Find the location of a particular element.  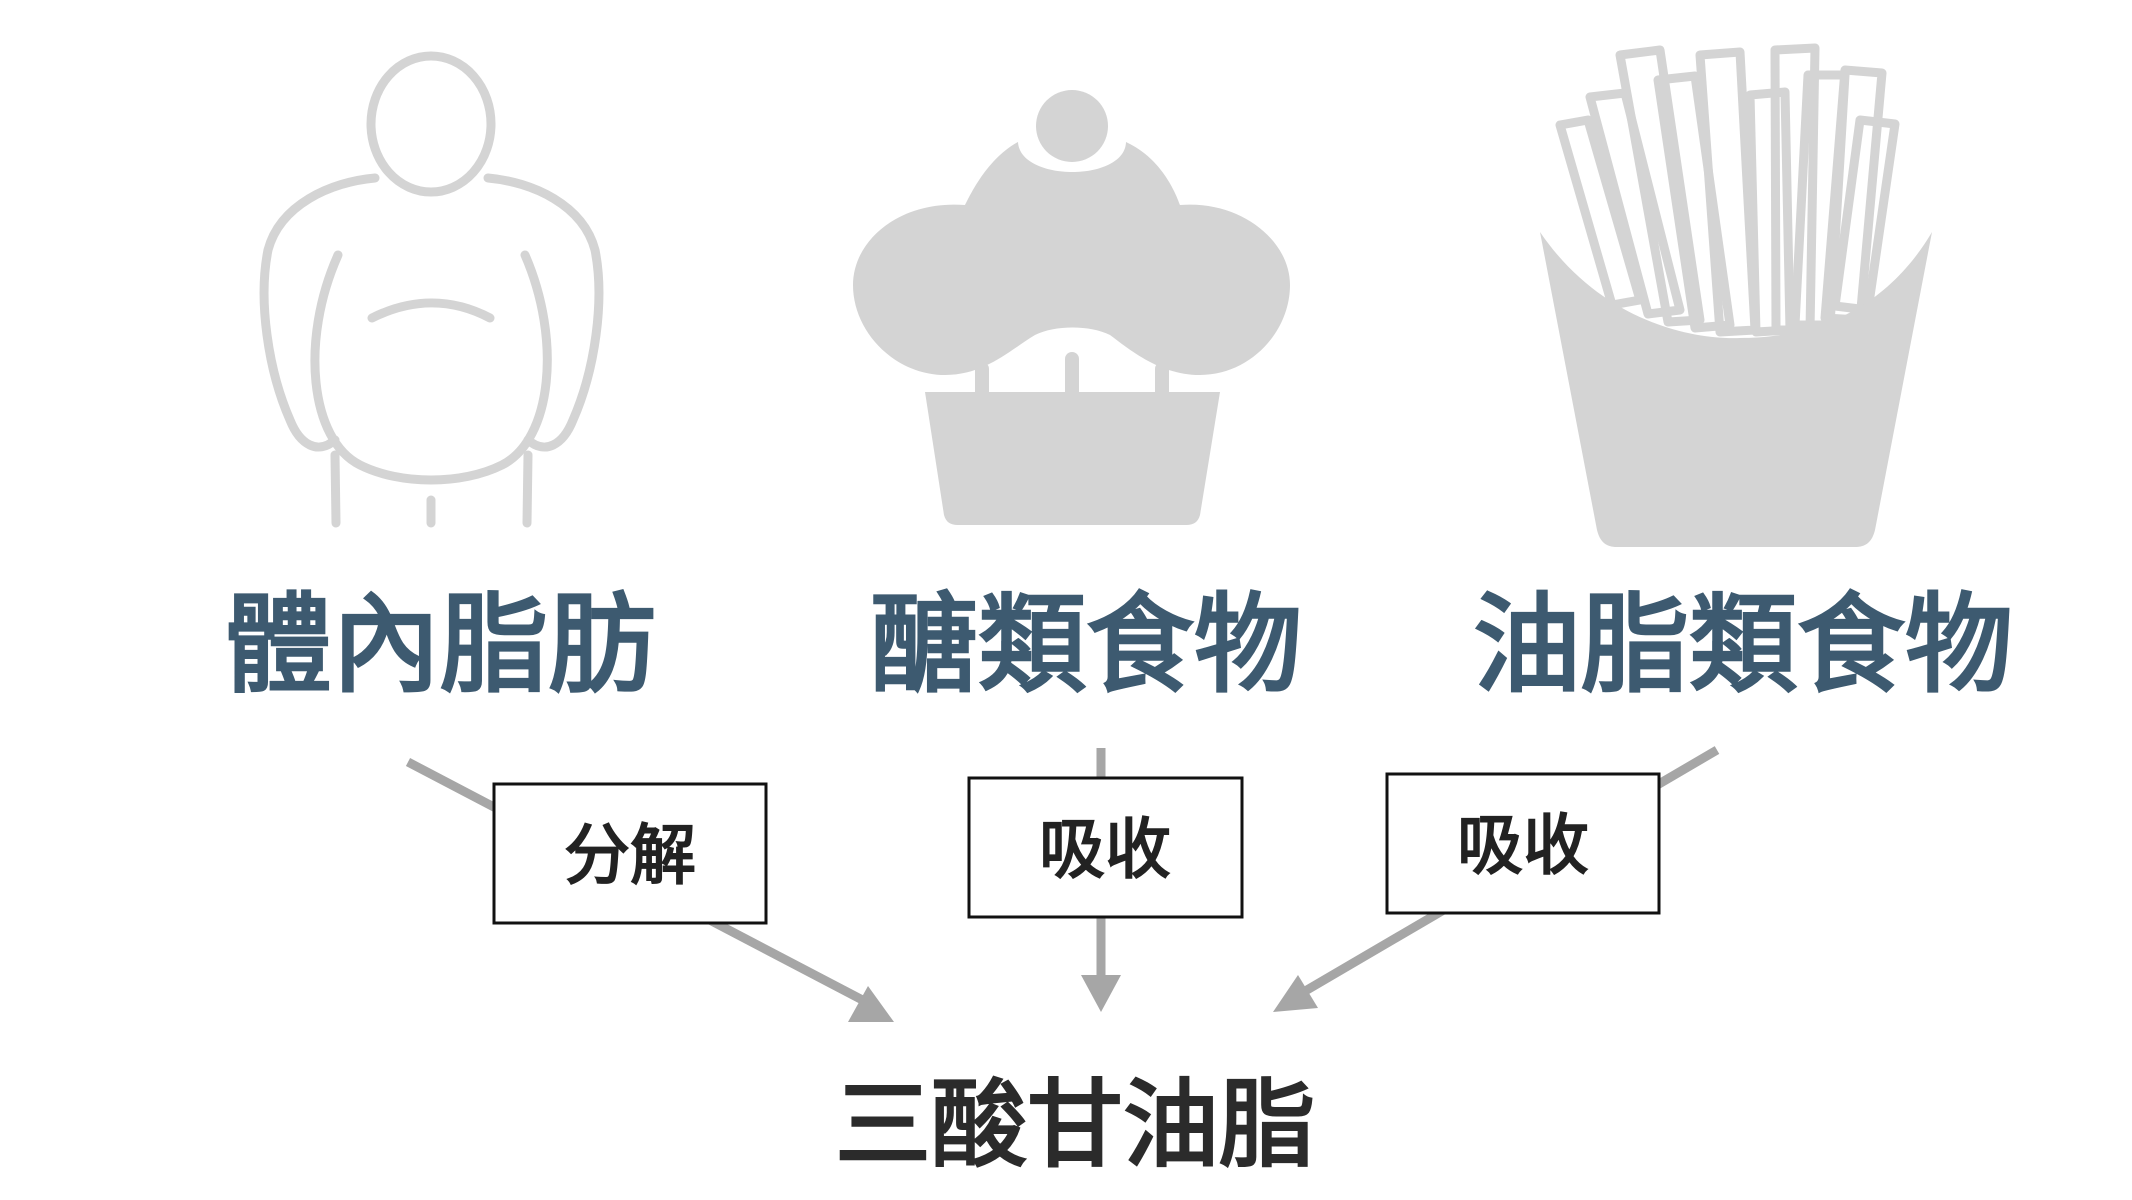

process-label-absorb-carbohydrate: 吸收 is located at coordinates (1105, 849).